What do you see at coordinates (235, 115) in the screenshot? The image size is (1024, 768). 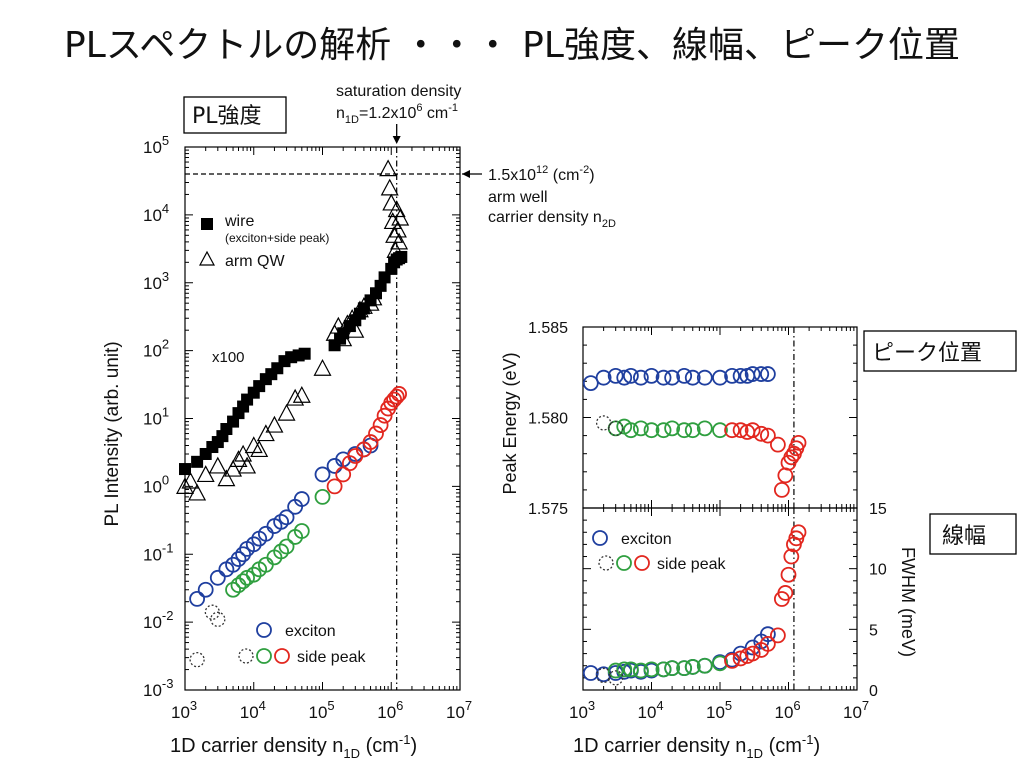 I see `pl-intensity-box` at bounding box center [235, 115].